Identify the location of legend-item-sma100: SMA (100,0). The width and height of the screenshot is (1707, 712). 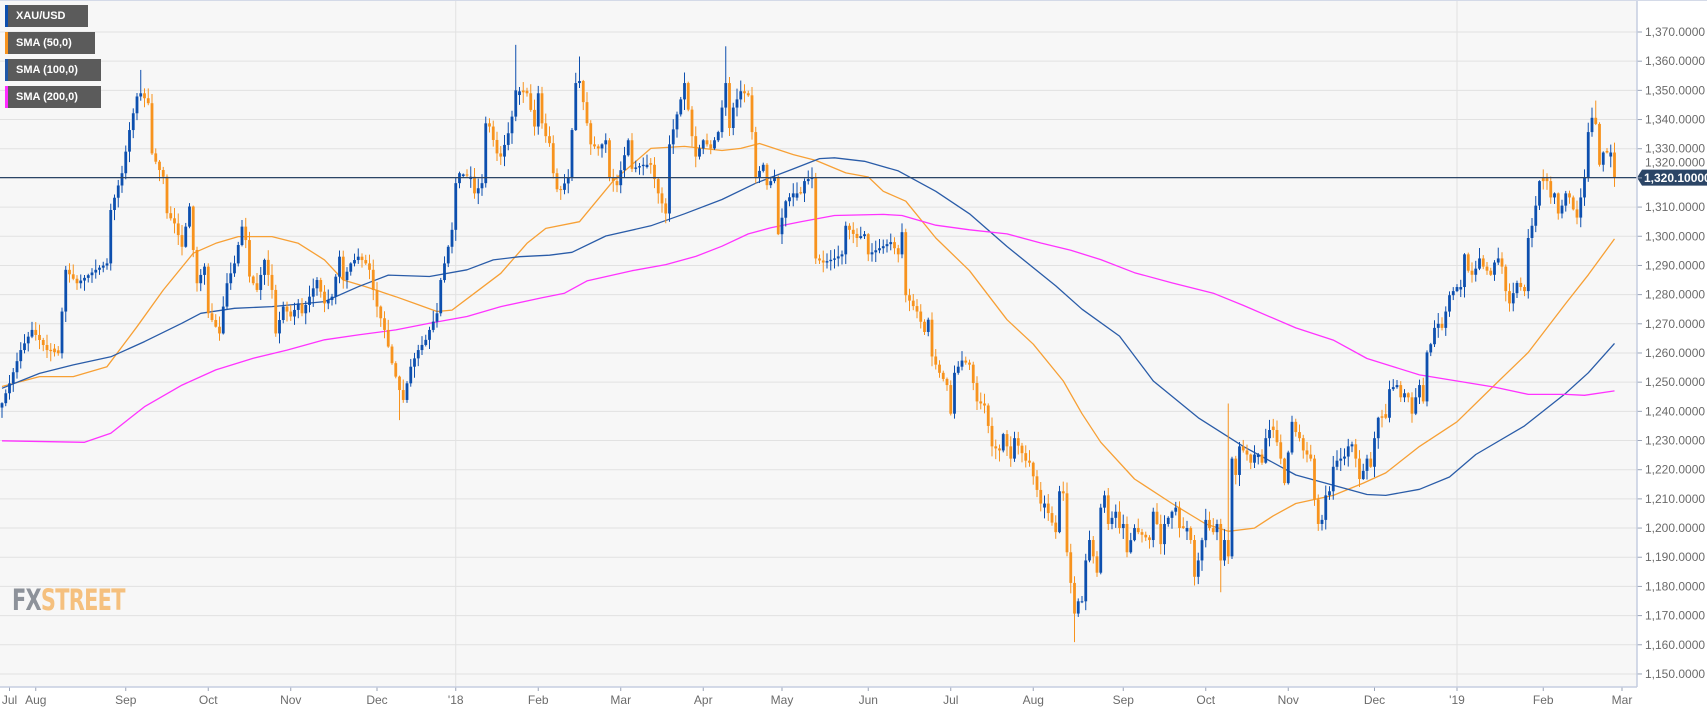
(53, 70).